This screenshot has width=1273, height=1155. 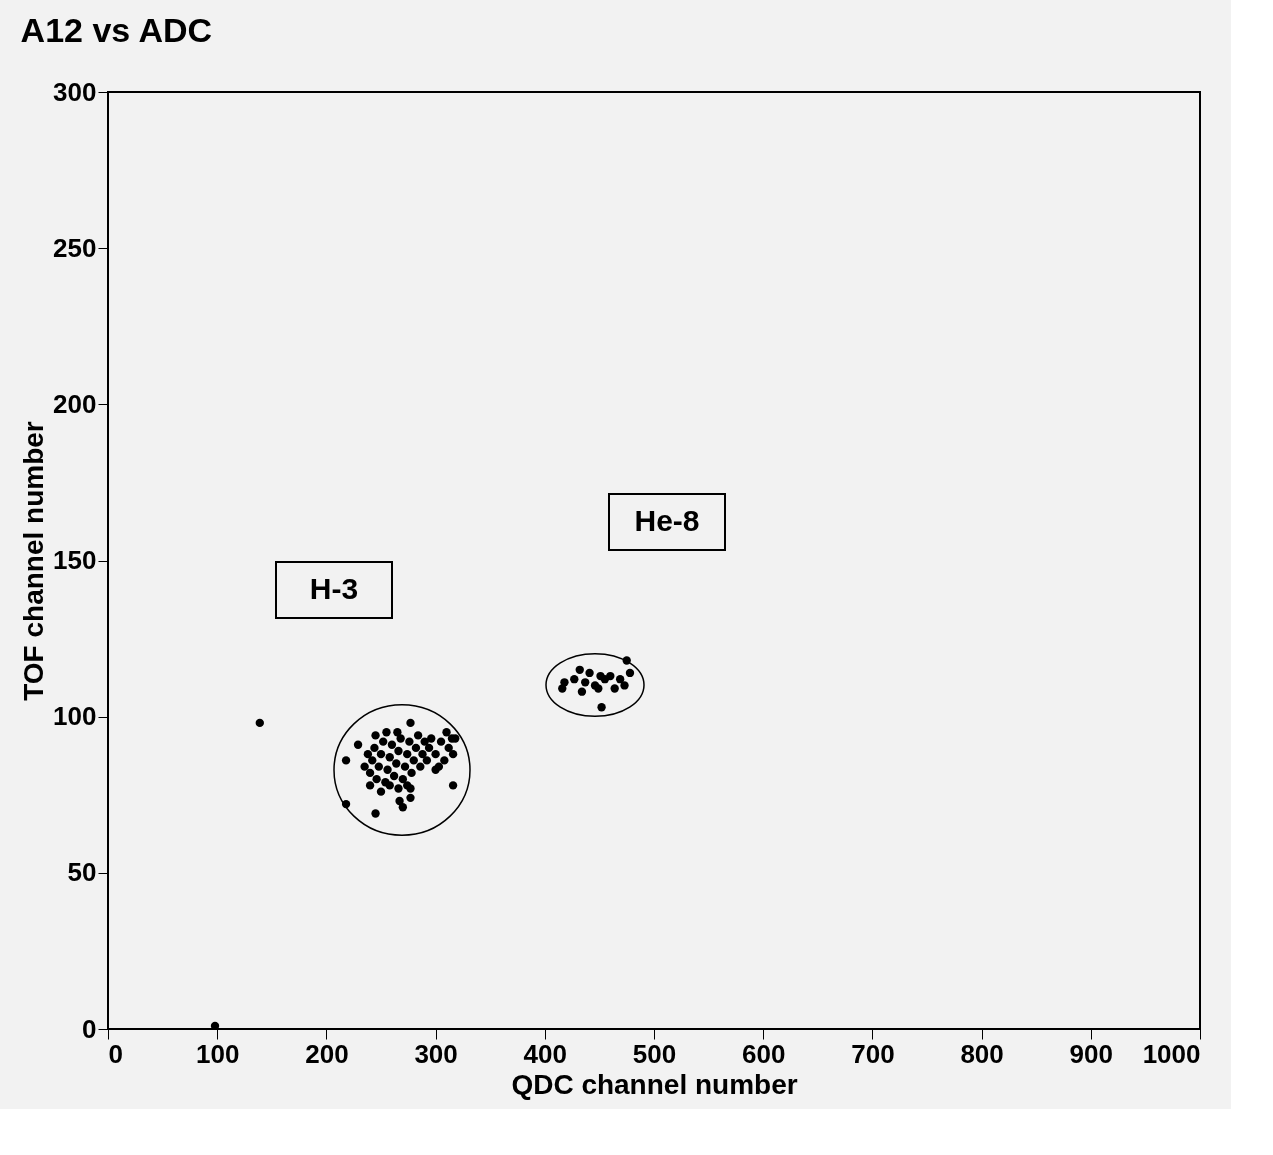 What do you see at coordinates (545, 1053) in the screenshot?
I see `x-tick-label: 400` at bounding box center [545, 1053].